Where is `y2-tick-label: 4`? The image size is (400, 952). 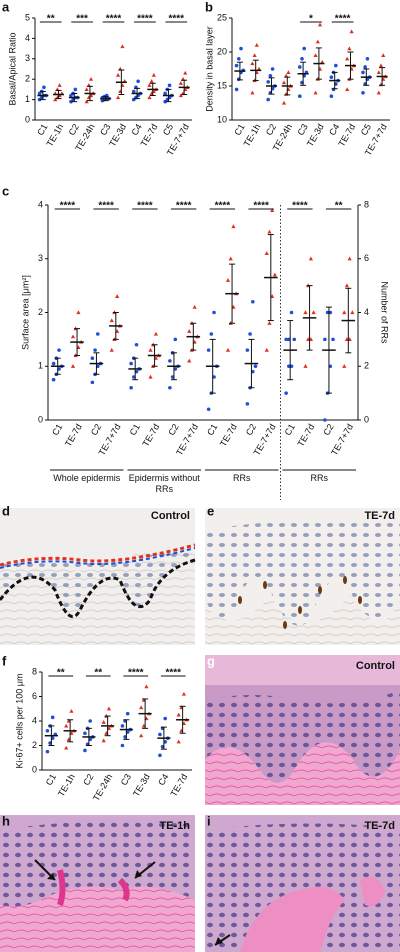 y2-tick-label: 4 is located at coordinates (366, 312).